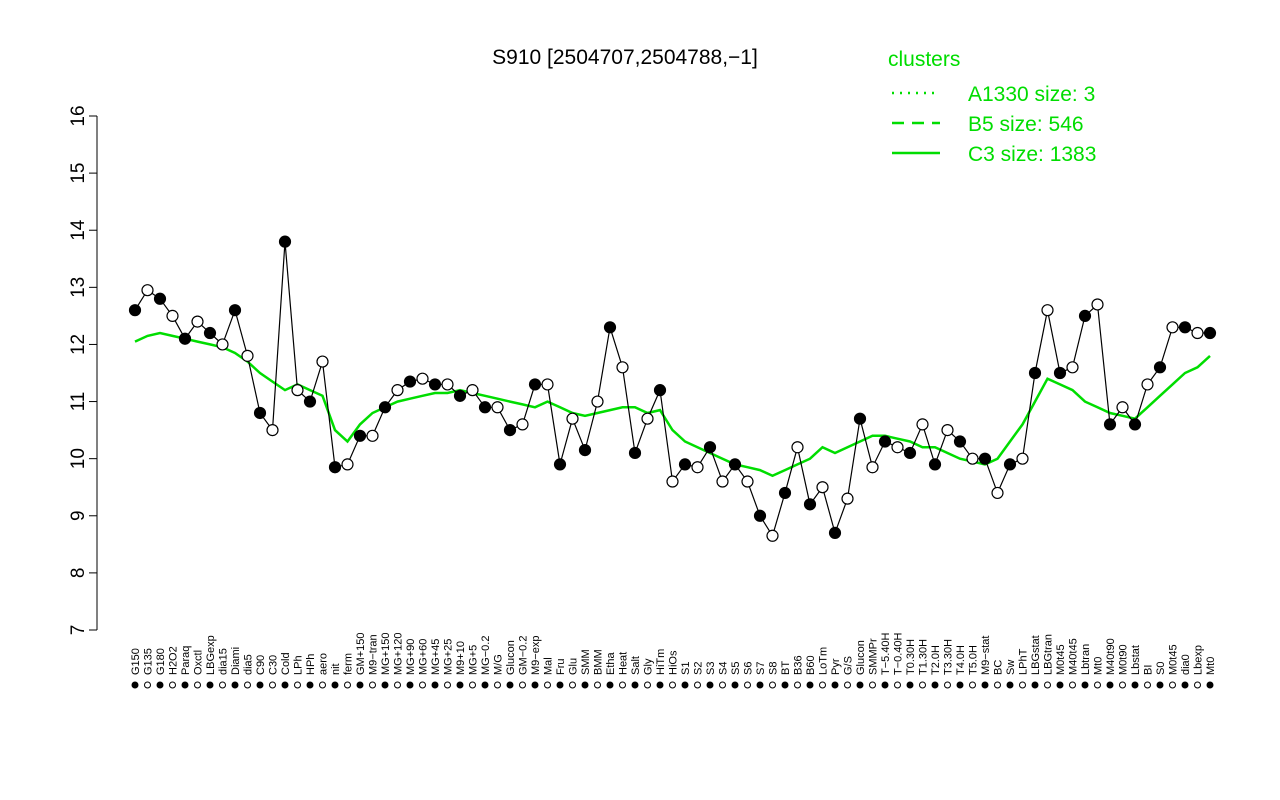  Describe the element at coordinates (83, 370) in the screenshot. I see `y-axis: 7 8 9 10 11 12 13 14 15 16` at that location.